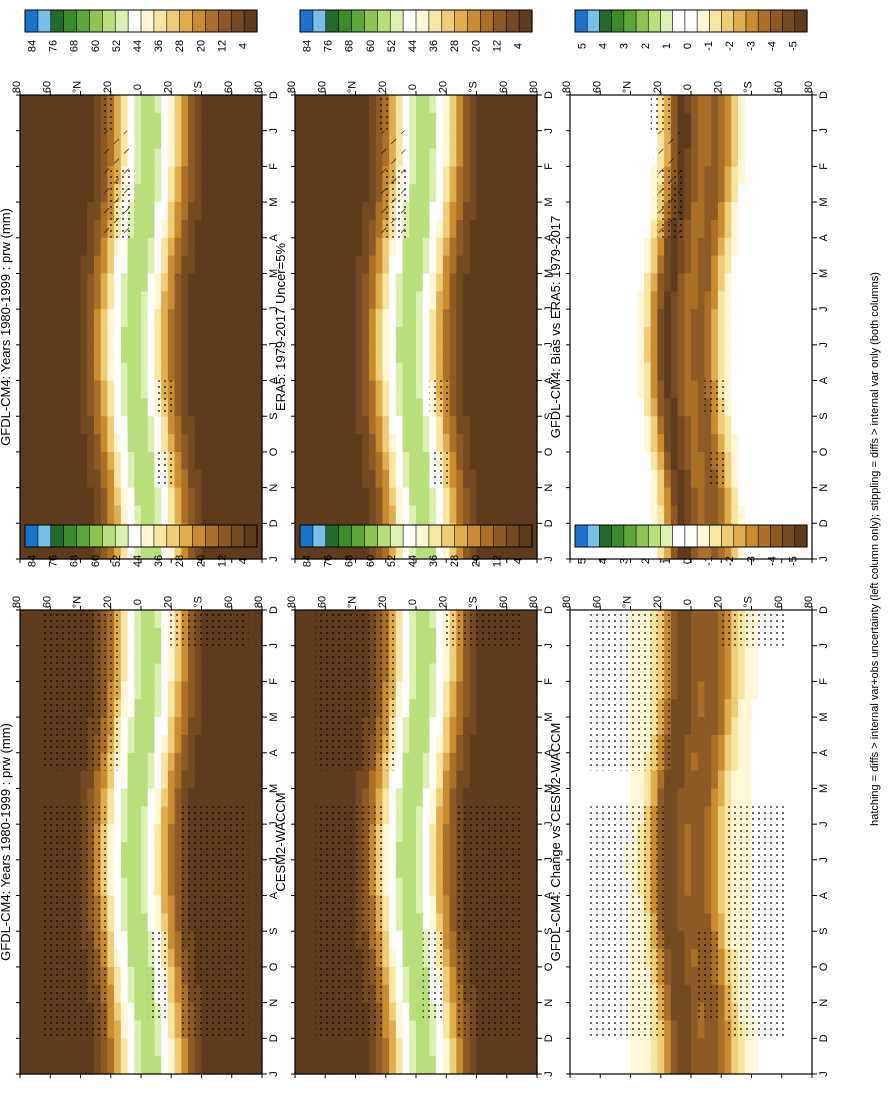 The width and height of the screenshot is (891, 1098). Describe the element at coordinates (549, 860) in the screenshot. I see `month-label: J` at that location.